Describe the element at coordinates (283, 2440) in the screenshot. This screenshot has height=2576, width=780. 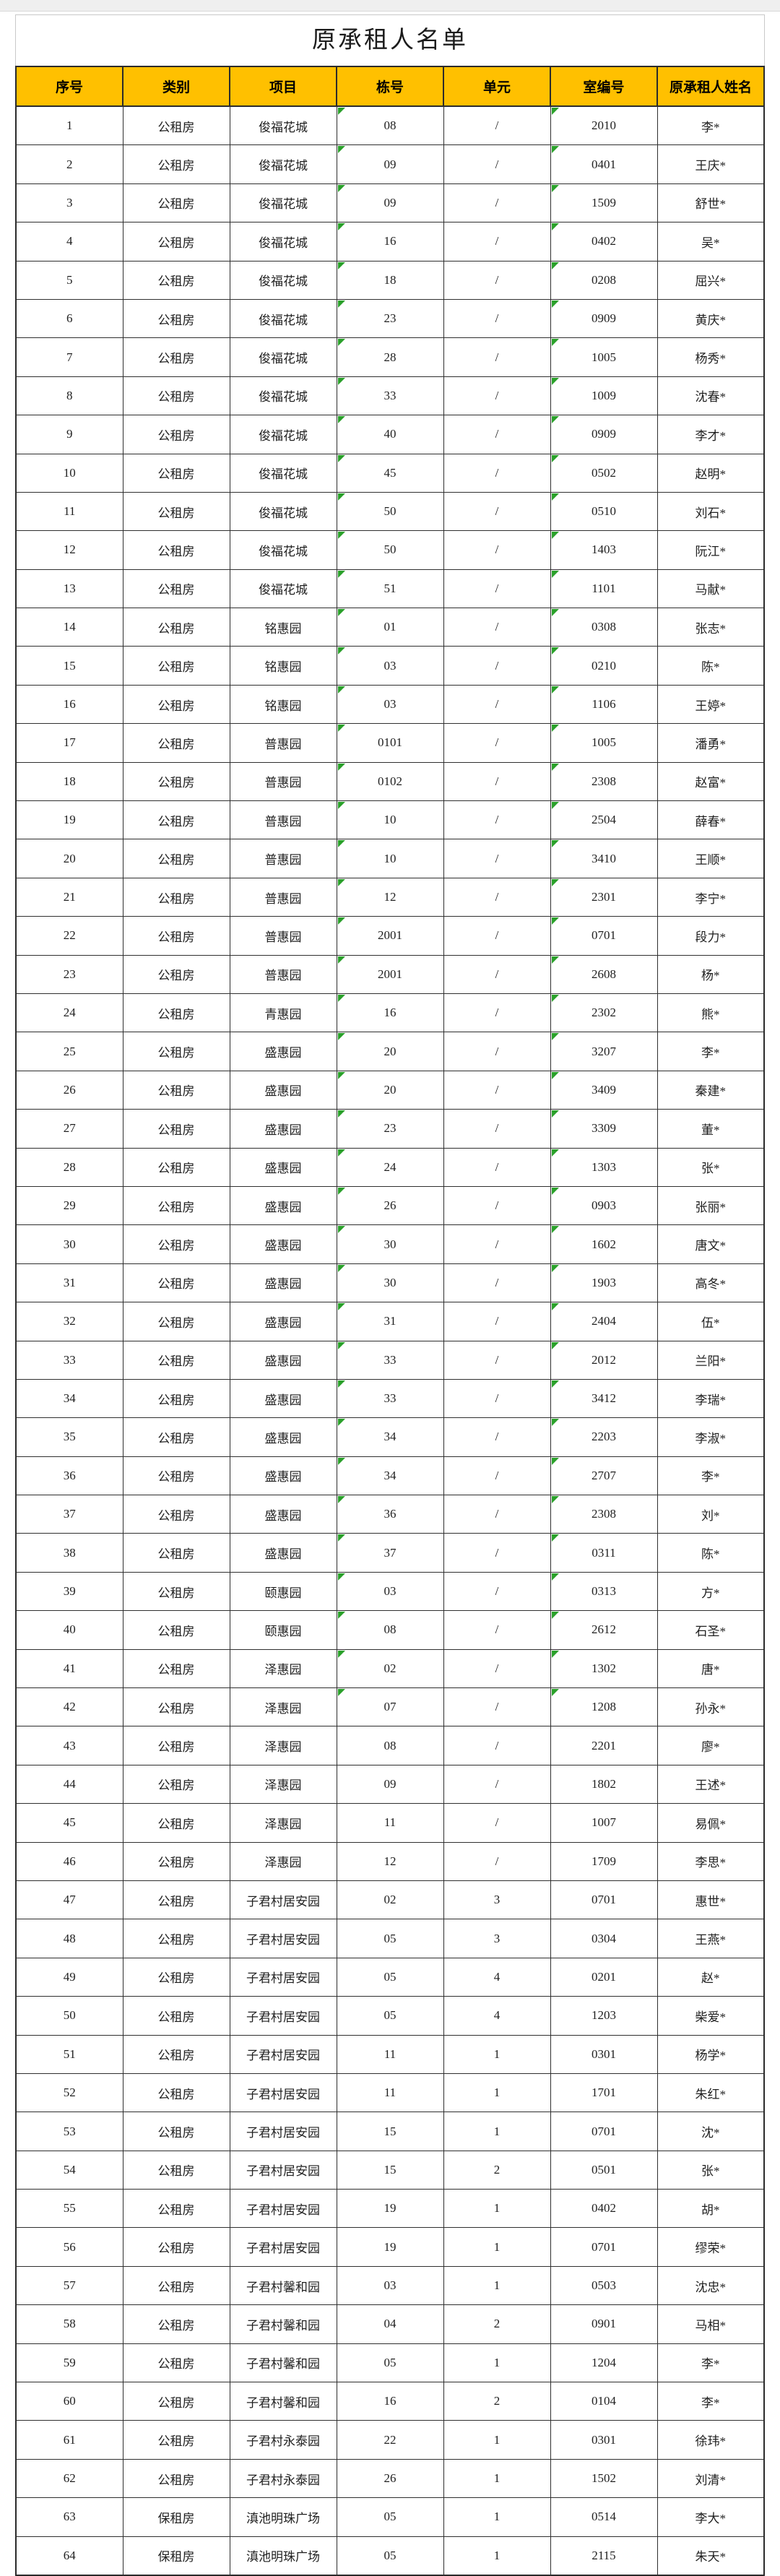
I see `cell-project: 子君村永泰园` at that location.